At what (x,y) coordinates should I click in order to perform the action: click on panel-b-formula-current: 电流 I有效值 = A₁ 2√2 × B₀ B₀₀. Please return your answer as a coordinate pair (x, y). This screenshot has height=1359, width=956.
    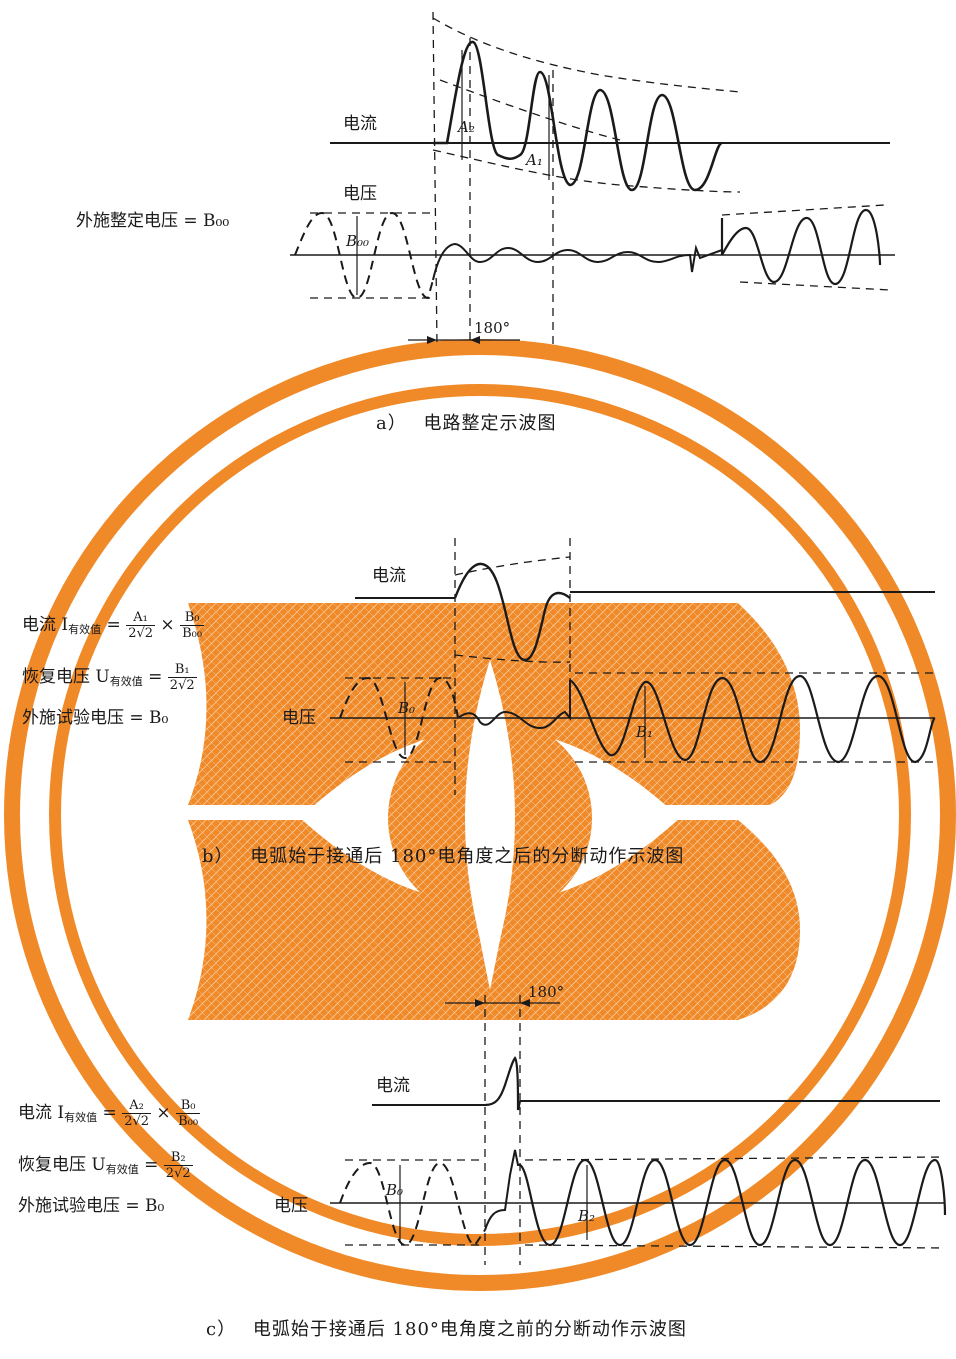
    Looking at the image, I should click on (113, 625).